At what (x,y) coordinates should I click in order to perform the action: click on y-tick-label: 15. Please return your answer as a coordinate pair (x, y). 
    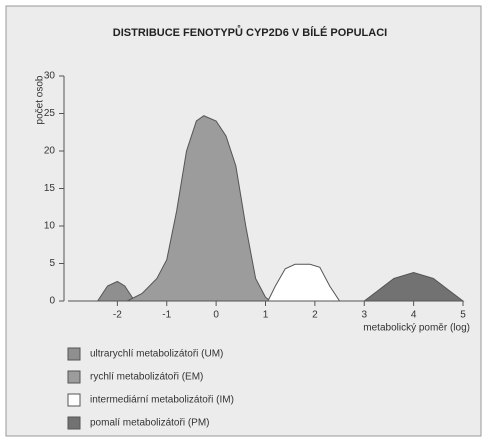
    Looking at the image, I should click on (50, 188).